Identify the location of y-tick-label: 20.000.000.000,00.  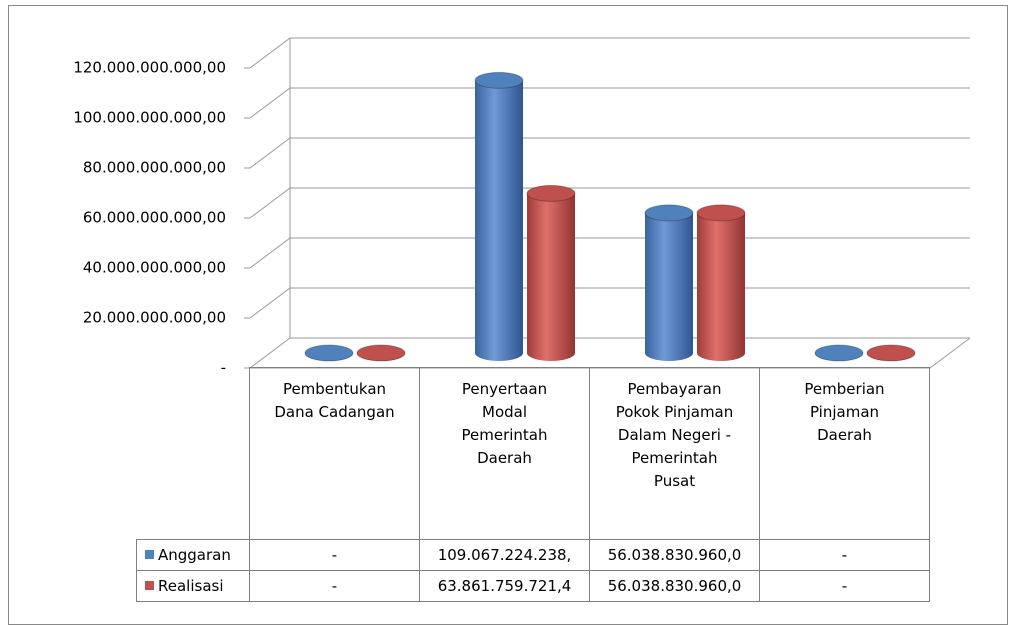
(154, 318).